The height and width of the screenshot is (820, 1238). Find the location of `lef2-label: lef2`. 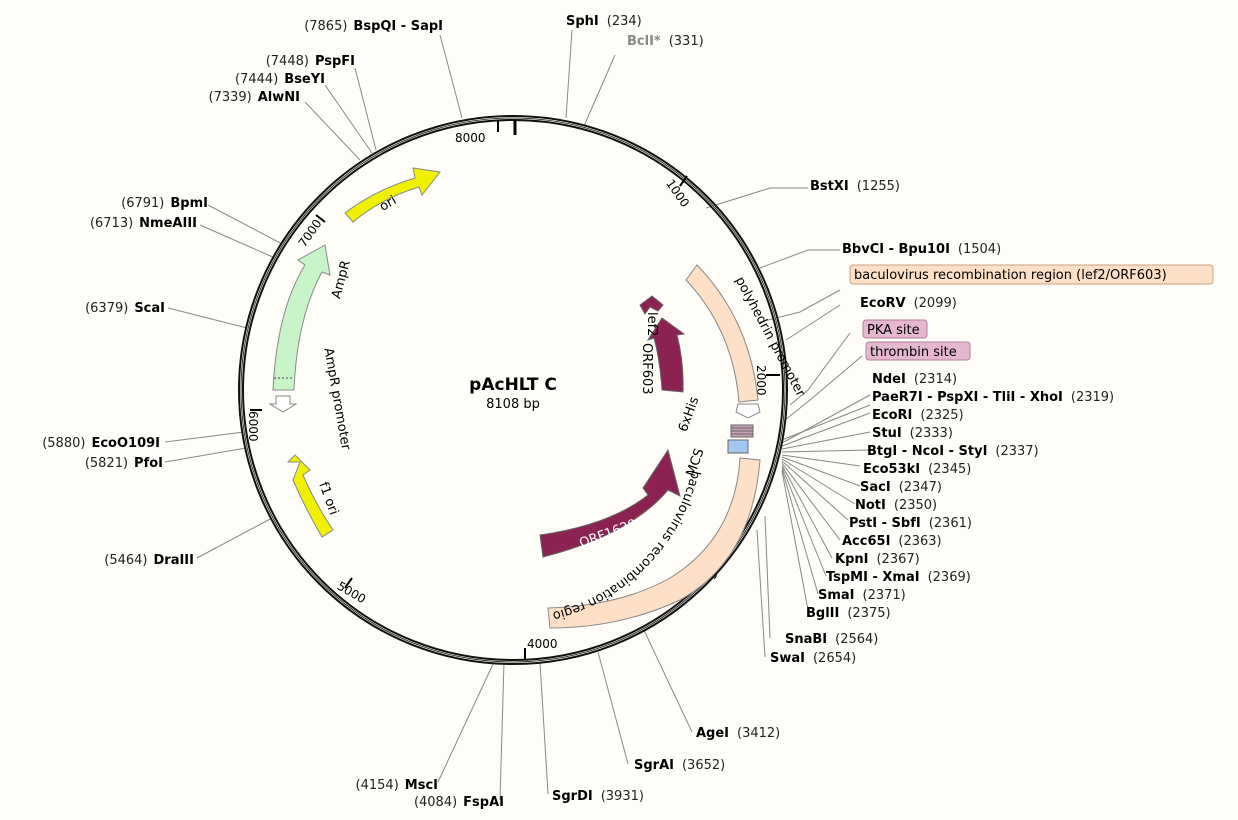

lef2-label: lef2 is located at coordinates (651, 324).